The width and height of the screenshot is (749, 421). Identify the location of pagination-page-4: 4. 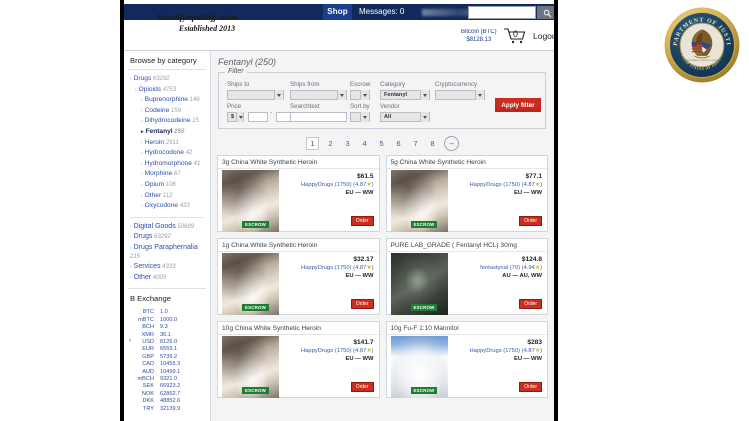
(364, 143).